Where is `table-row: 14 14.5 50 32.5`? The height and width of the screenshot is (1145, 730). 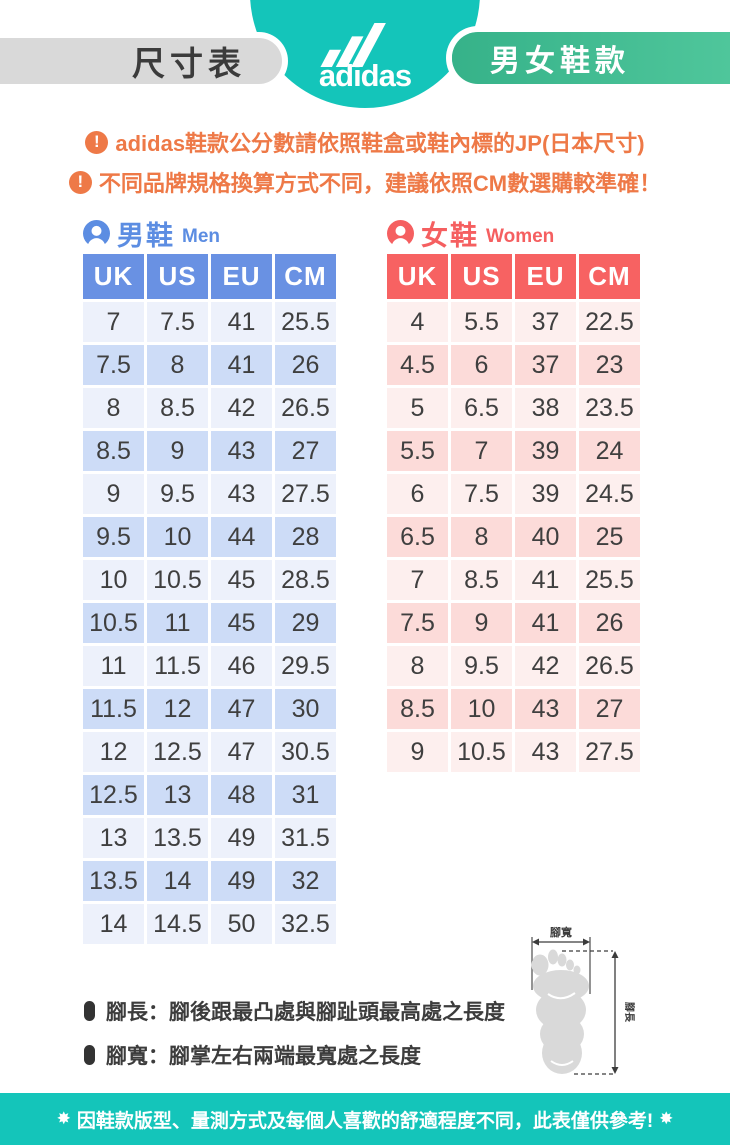 table-row: 14 14.5 50 32.5 is located at coordinates (213, 924).